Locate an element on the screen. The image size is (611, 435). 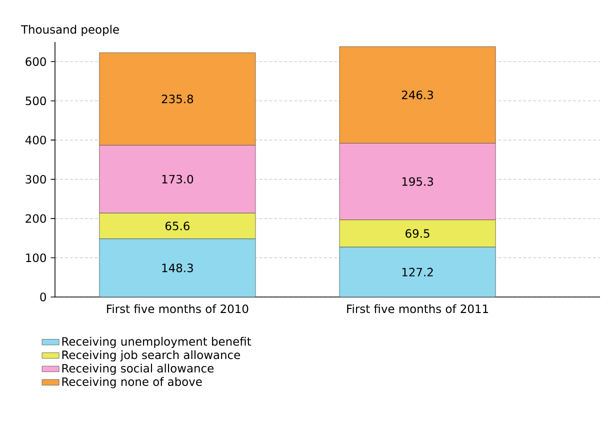
y-tick-label: 100 is located at coordinates (36, 257).